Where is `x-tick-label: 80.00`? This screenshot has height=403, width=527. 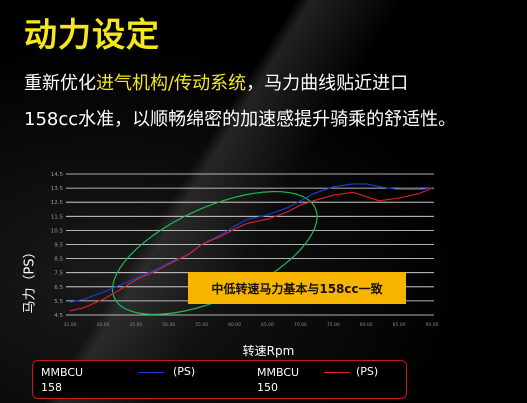 x-tick-label: 80.00 is located at coordinates (366, 325).